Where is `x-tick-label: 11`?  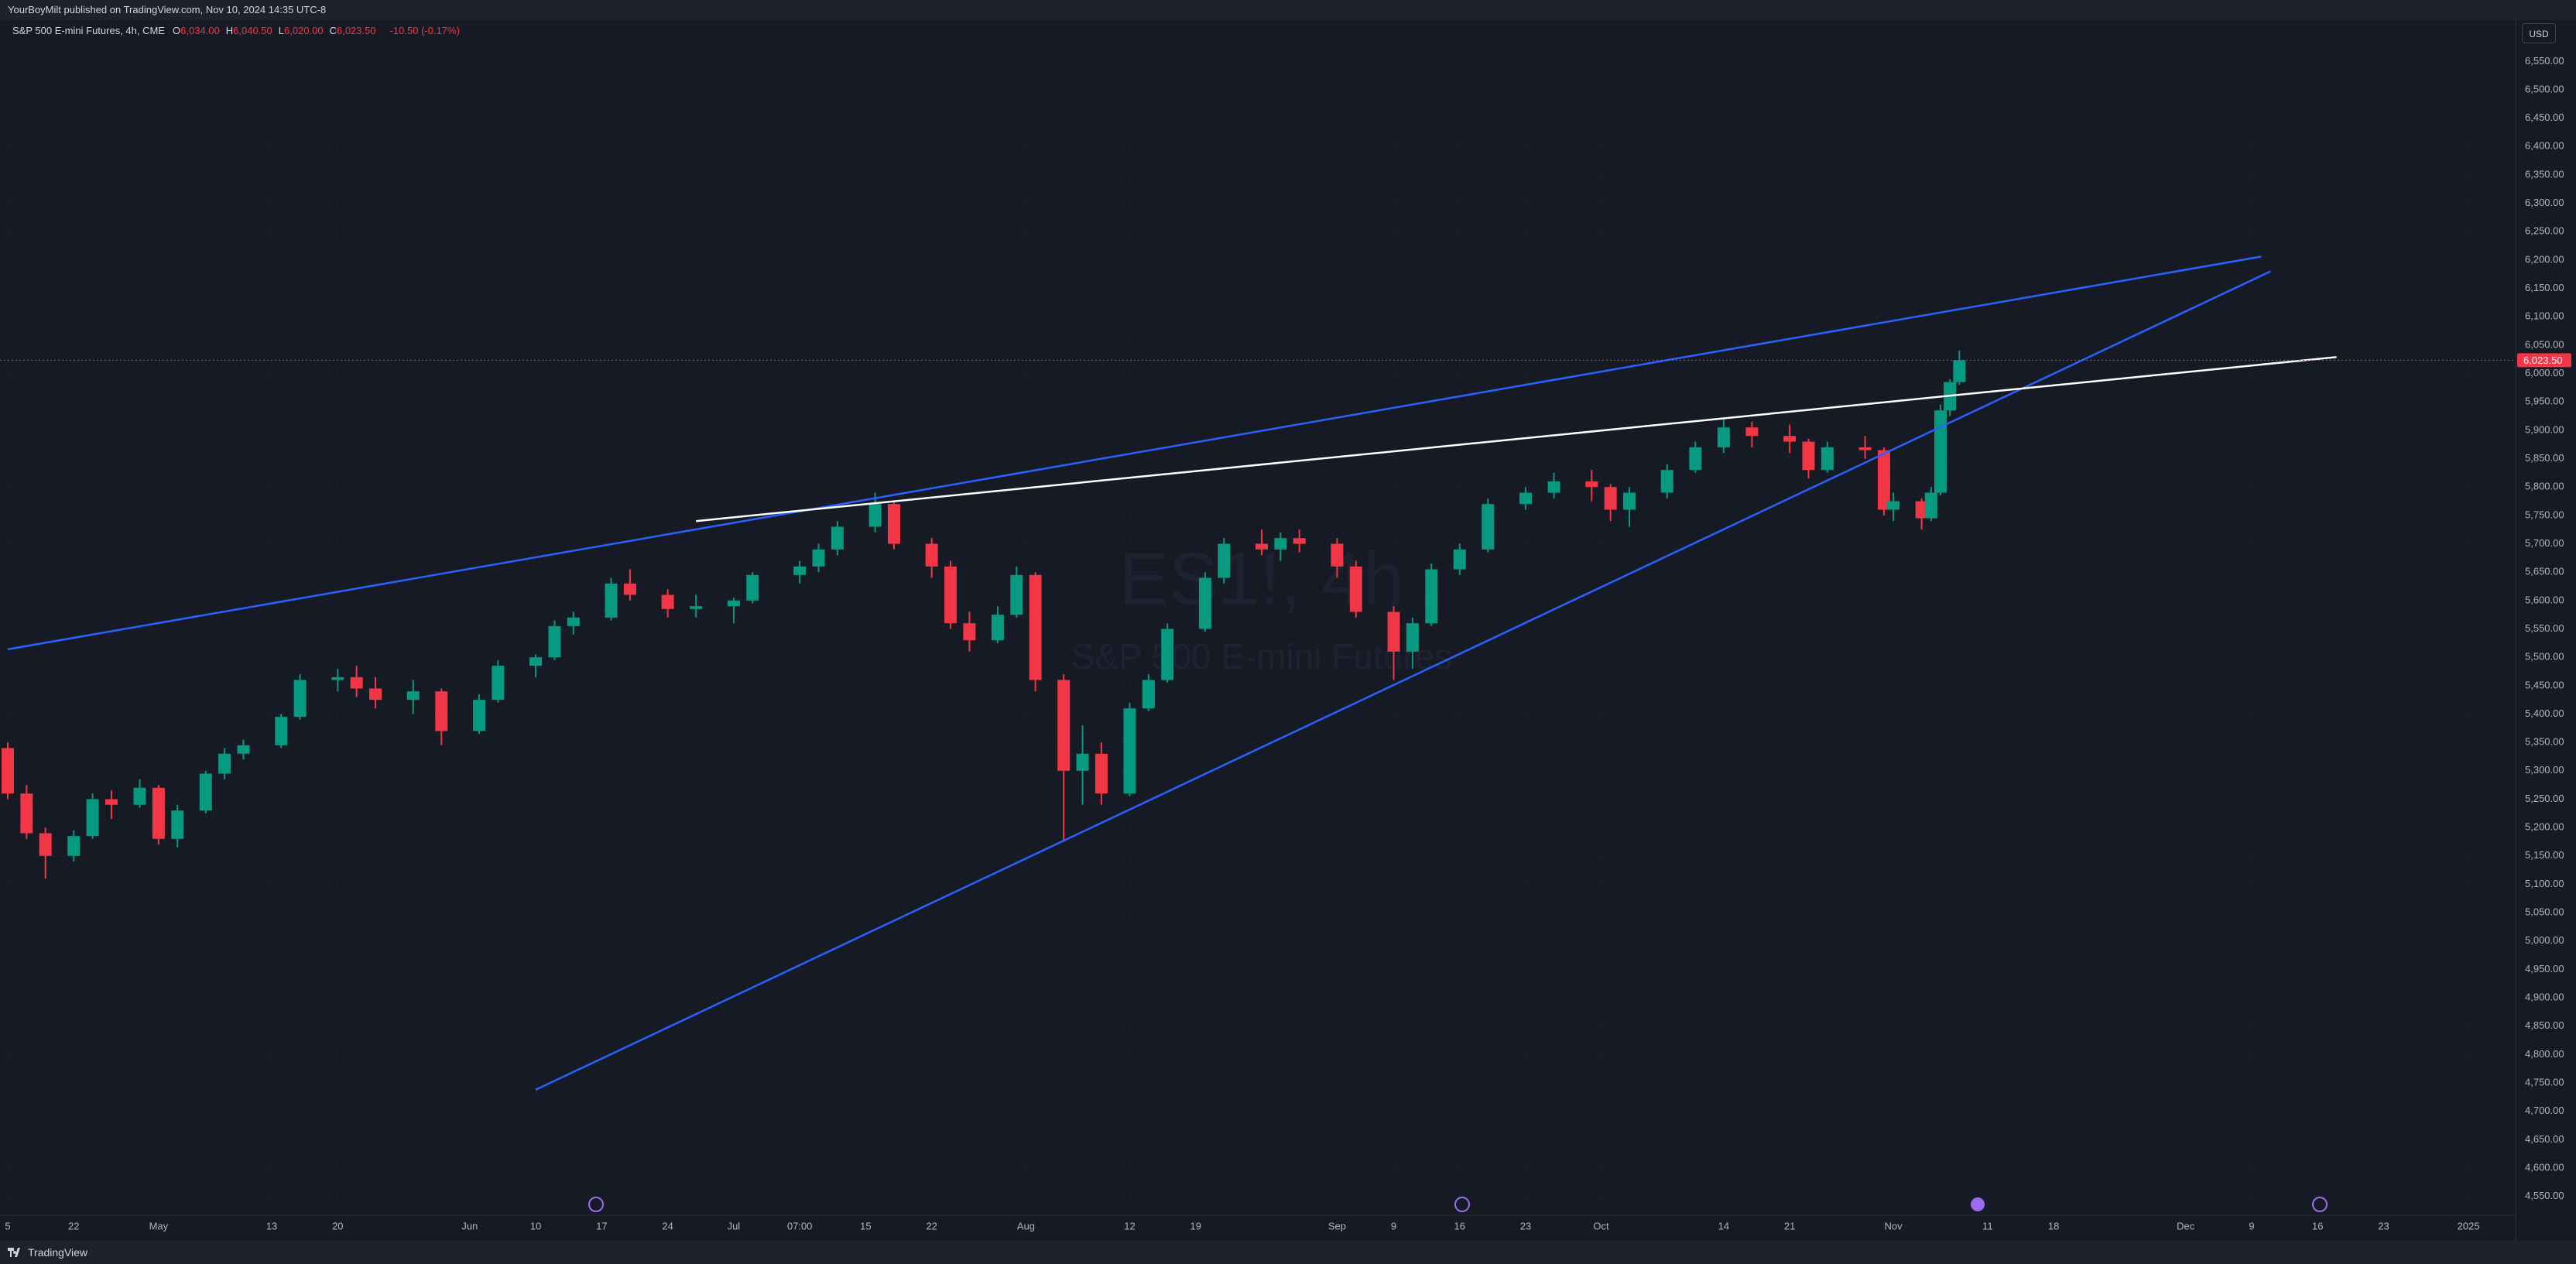
x-tick-label: 11 is located at coordinates (1988, 1225).